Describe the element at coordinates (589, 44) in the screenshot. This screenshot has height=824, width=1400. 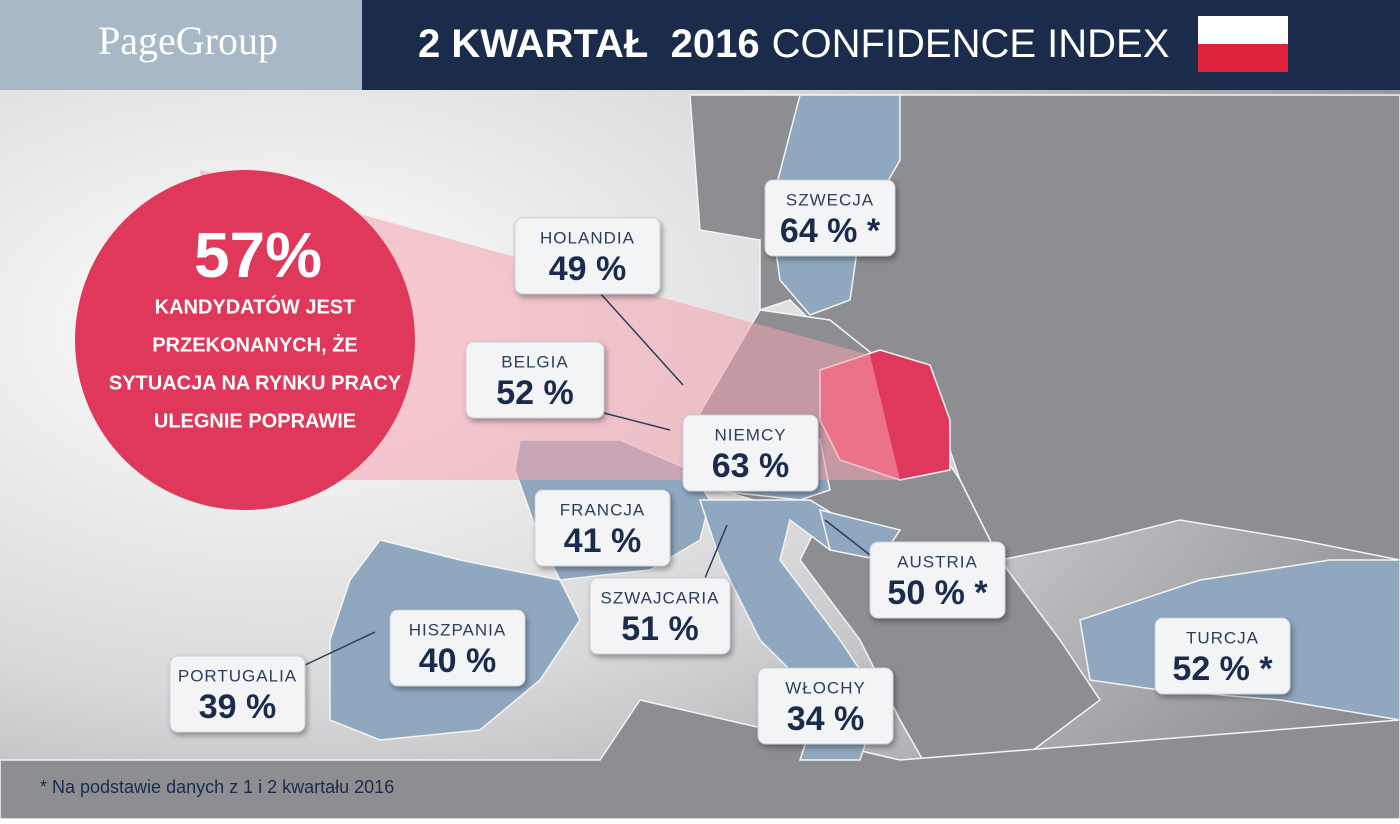
I see `title-bold: 2 KWARTAŁ 2016` at that location.